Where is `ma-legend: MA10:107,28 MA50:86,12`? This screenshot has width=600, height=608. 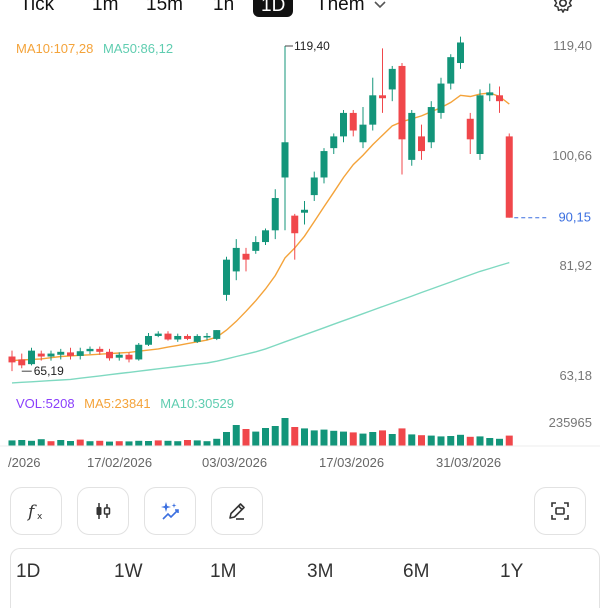
ma-legend: MA10:107,28 MA50:86,12 is located at coordinates (94, 48).